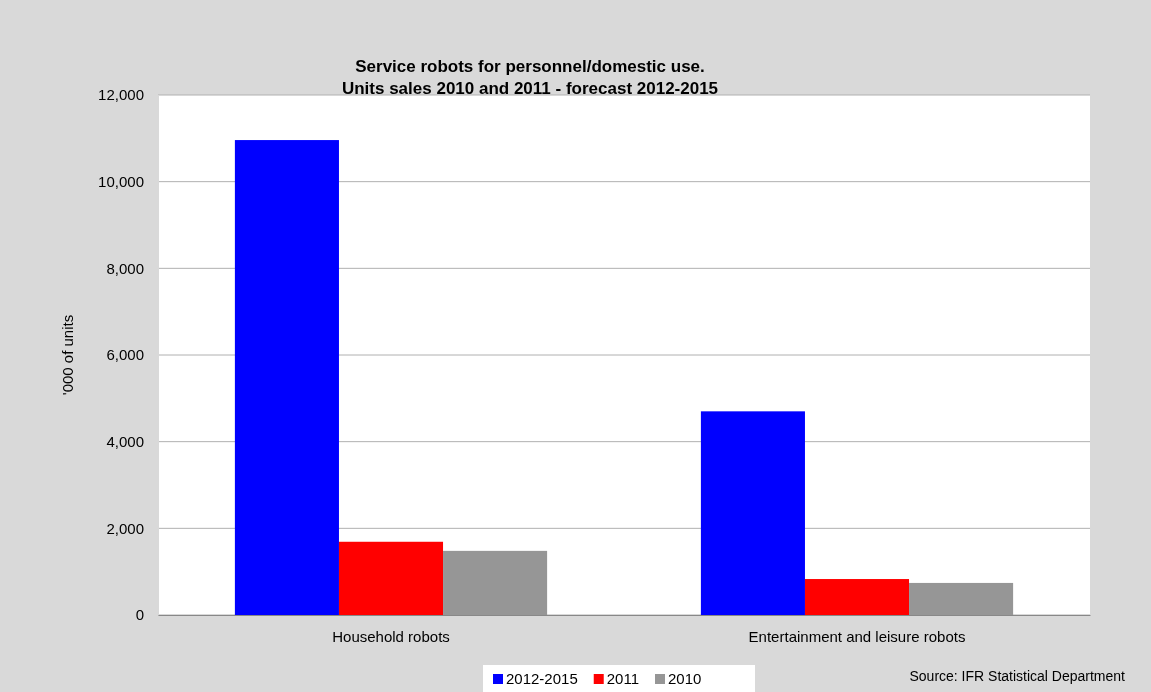 Image resolution: width=1151 pixels, height=692 pixels. What do you see at coordinates (391, 636) in the screenshot?
I see `x-tick-label: Household robots` at bounding box center [391, 636].